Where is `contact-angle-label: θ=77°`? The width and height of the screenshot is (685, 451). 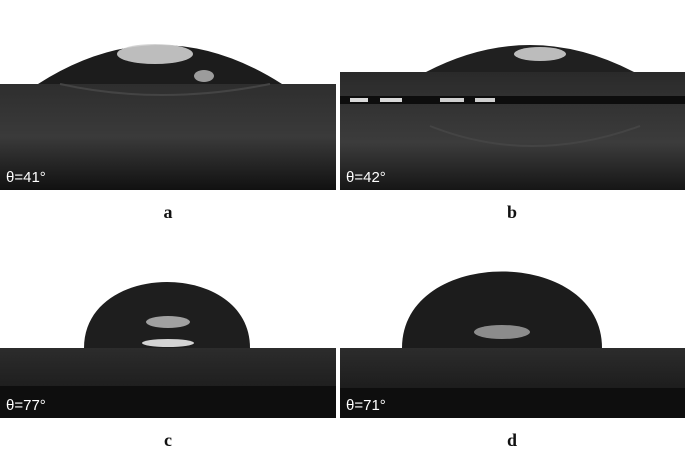
contact-angle-label: θ=77° is located at coordinates (26, 405).